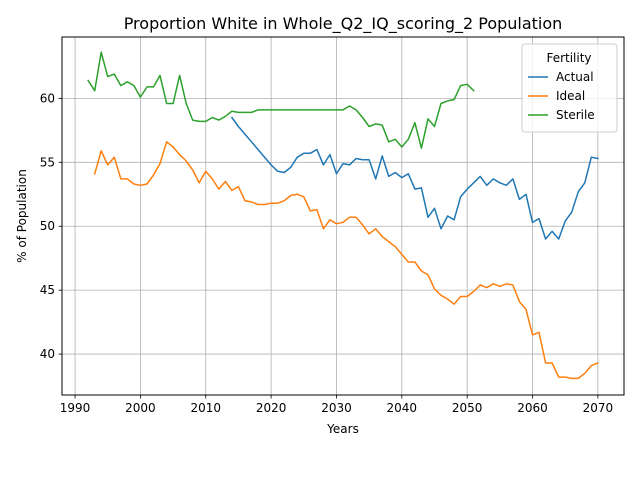 The height and width of the screenshot is (480, 640). What do you see at coordinates (336, 408) in the screenshot?
I see `x-tick-label: 2030` at bounding box center [336, 408].